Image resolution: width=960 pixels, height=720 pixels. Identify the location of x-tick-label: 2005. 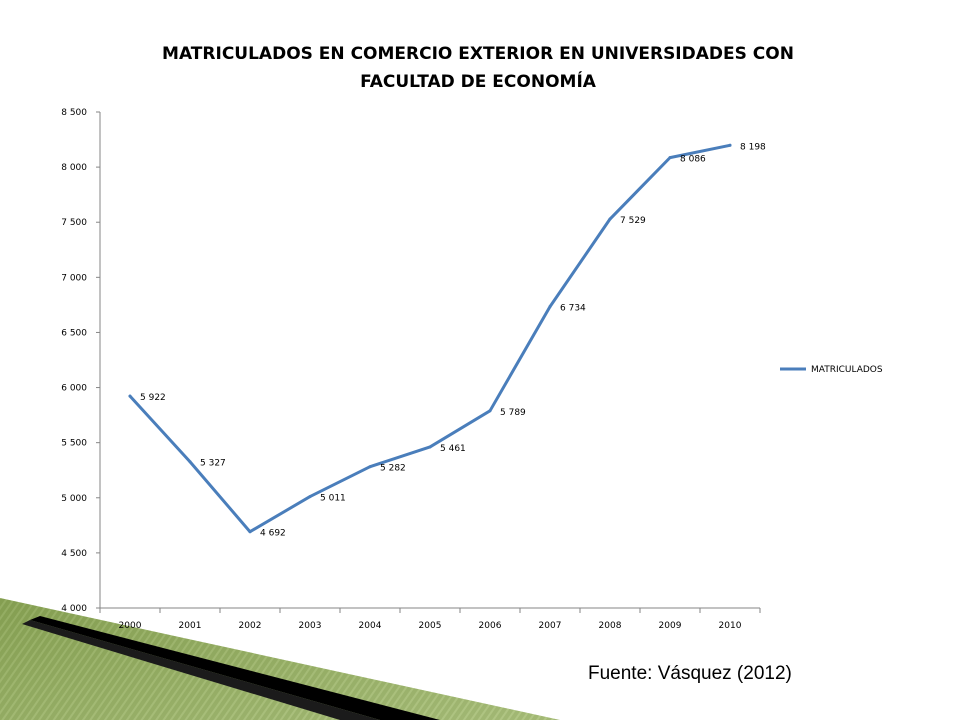
(430, 626).